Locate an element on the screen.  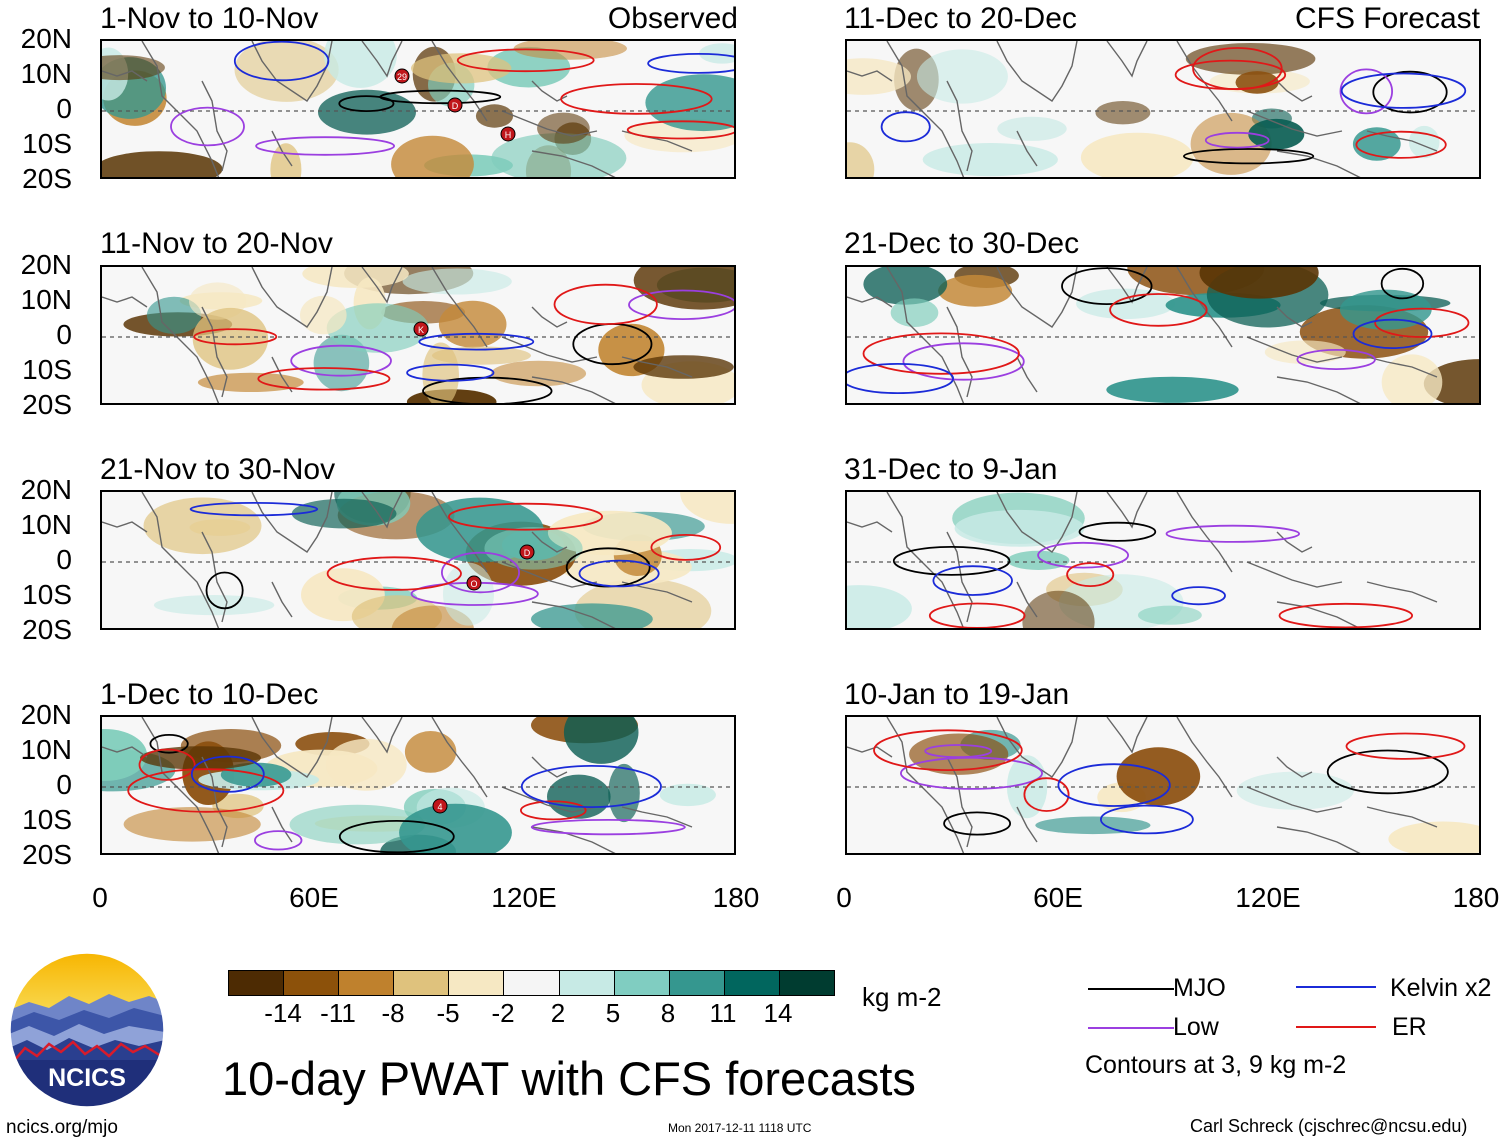
legend-er-line is located at coordinates (1336, 1027).